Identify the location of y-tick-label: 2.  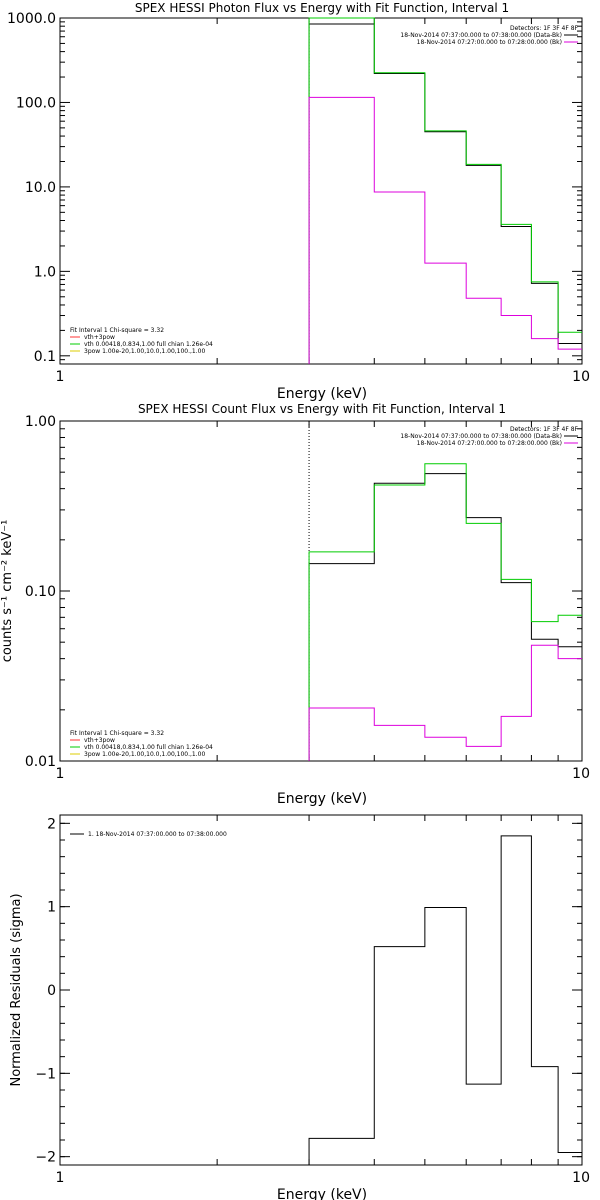
(51, 824).